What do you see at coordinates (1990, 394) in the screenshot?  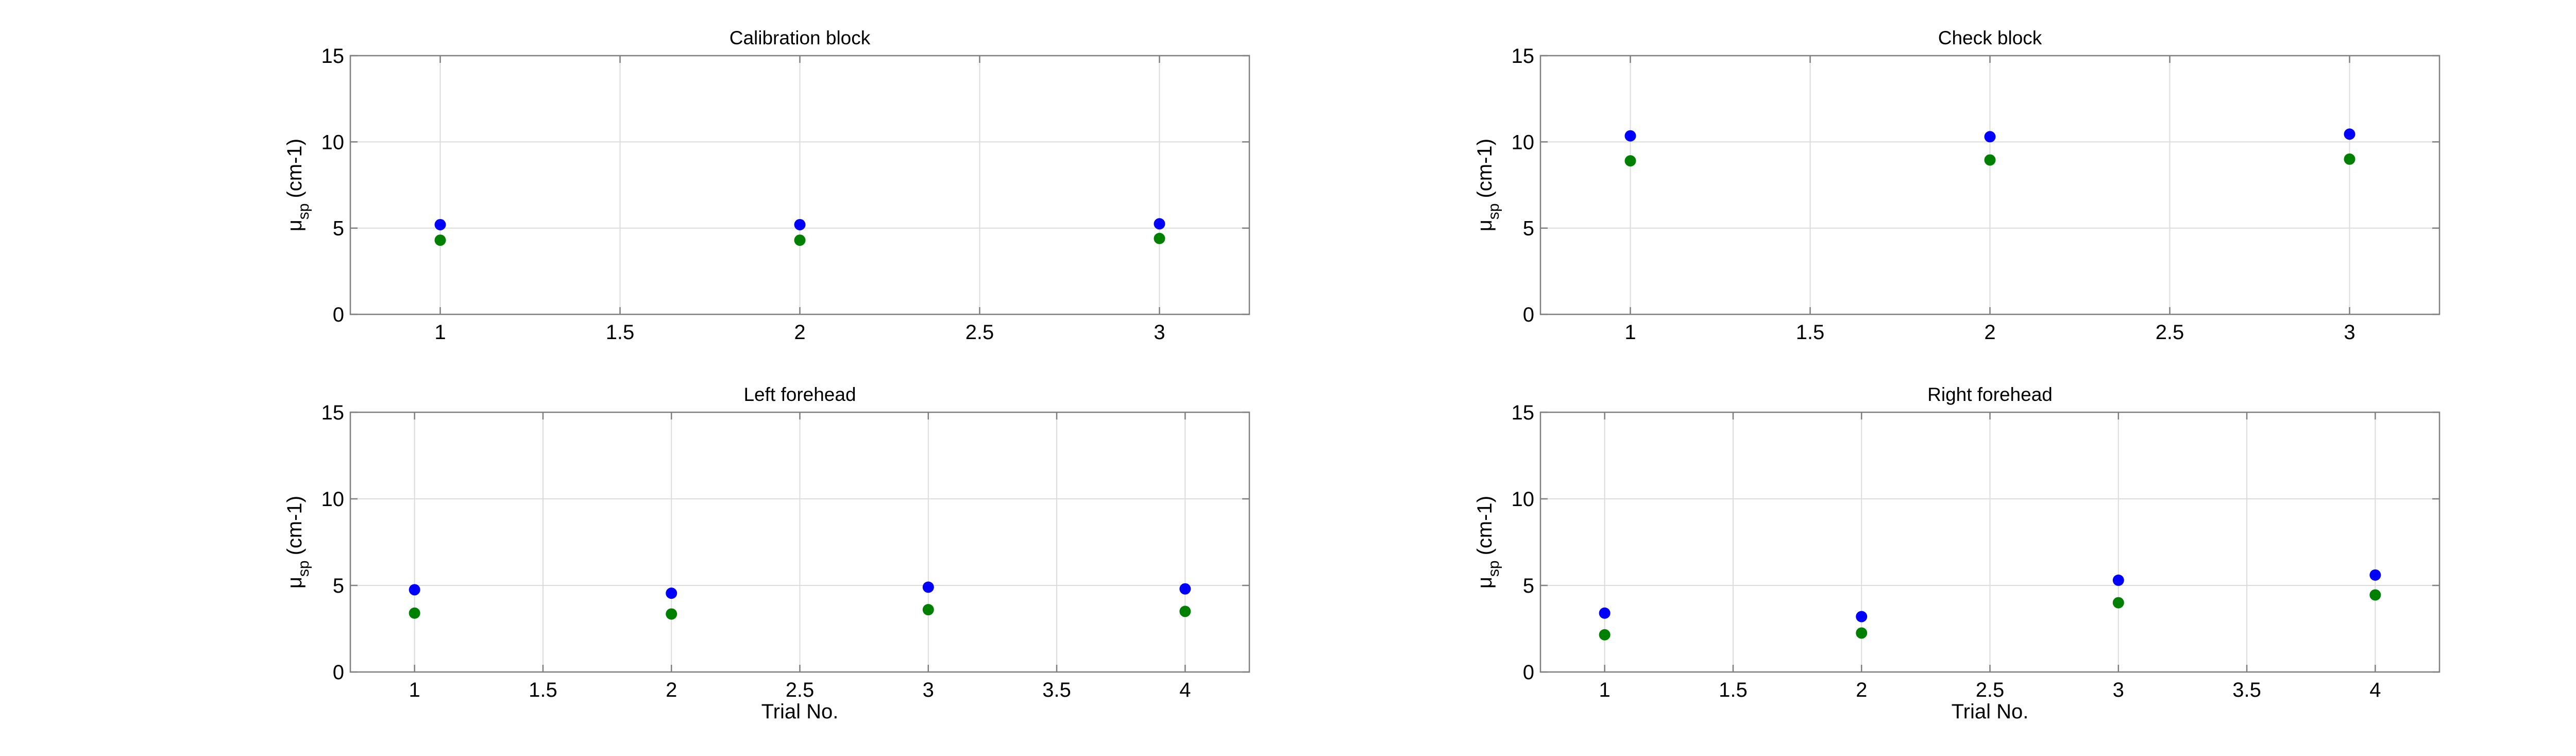 I see `chart-title: Right forehead` at bounding box center [1990, 394].